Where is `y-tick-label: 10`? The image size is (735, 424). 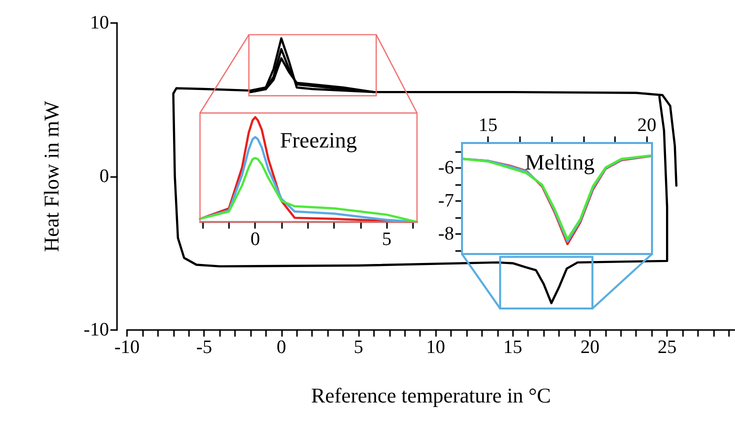
y-tick-label: 10 is located at coordinates (99, 23).